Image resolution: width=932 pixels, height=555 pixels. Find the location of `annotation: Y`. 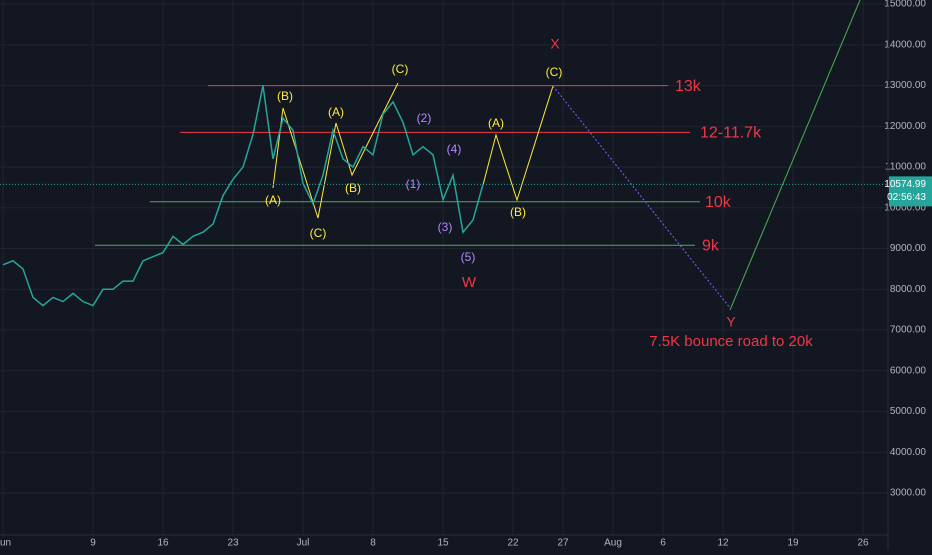

annotation: Y is located at coordinates (731, 322).